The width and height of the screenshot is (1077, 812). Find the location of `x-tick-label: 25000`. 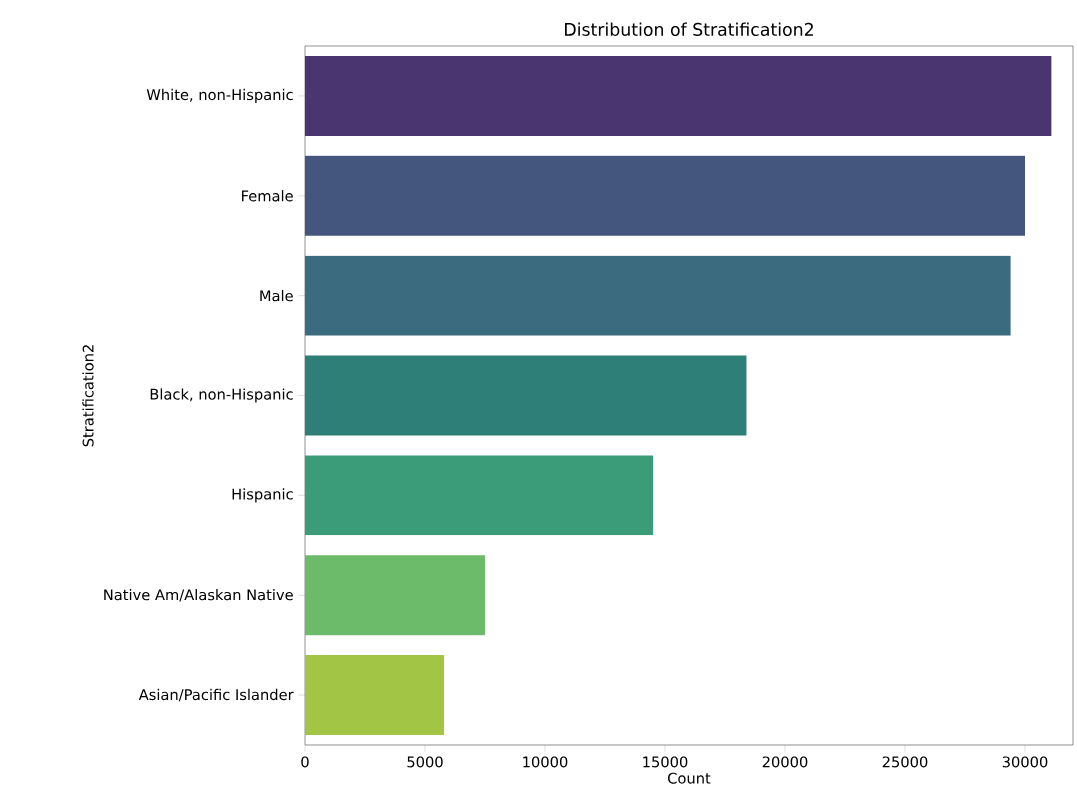

x-tick-label: 25000 is located at coordinates (905, 762).